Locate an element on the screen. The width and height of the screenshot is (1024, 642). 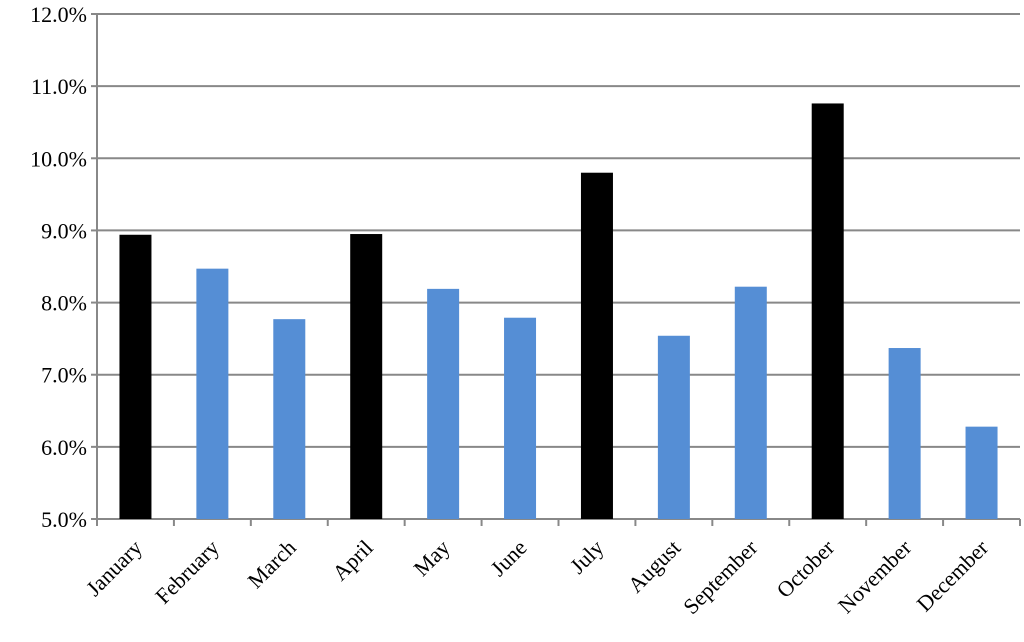
y-tick-label: 12.0% is located at coordinates (58, 14).